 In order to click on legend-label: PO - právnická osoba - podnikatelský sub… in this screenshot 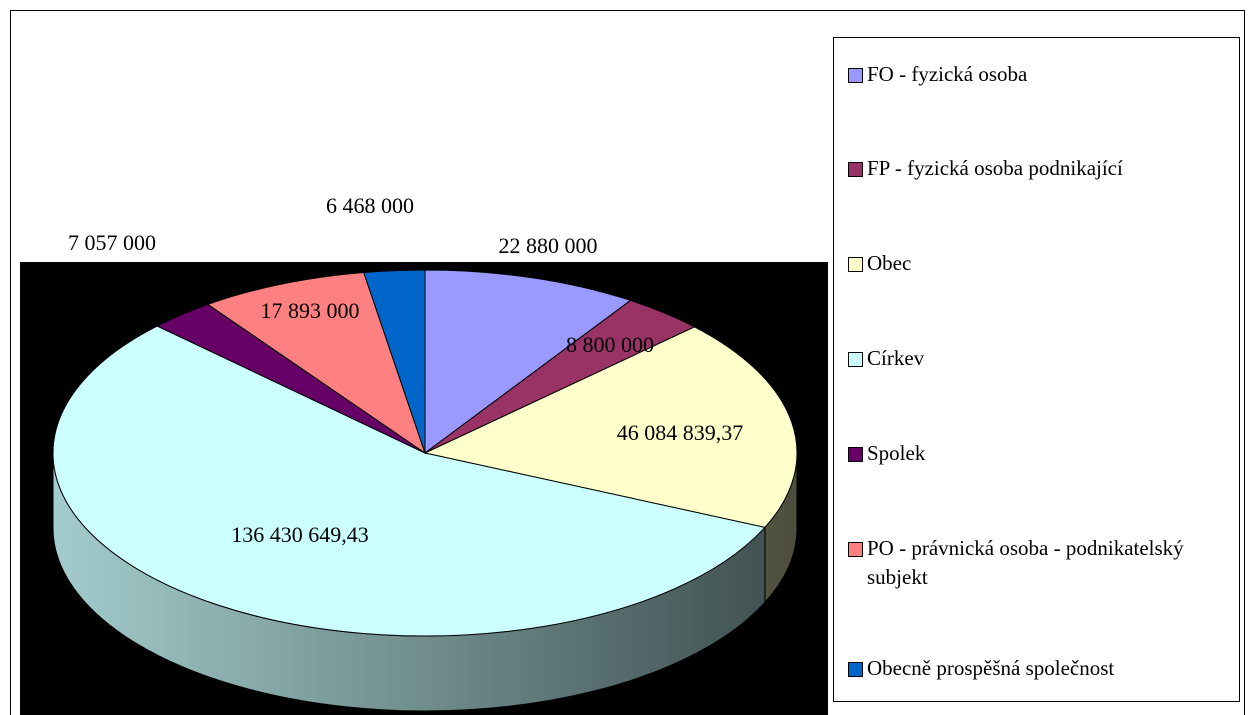, I will do `click(1025, 562)`.